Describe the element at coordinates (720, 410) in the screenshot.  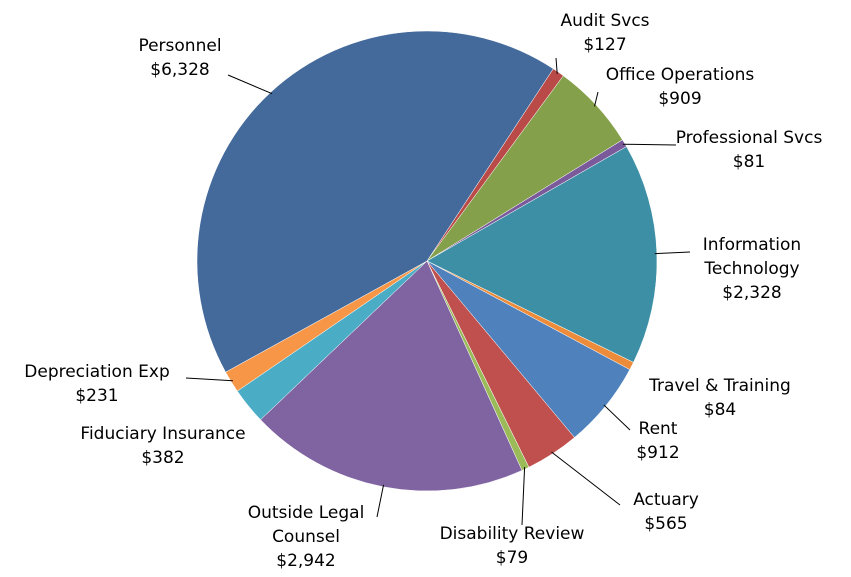
I see `value-label: $84` at that location.